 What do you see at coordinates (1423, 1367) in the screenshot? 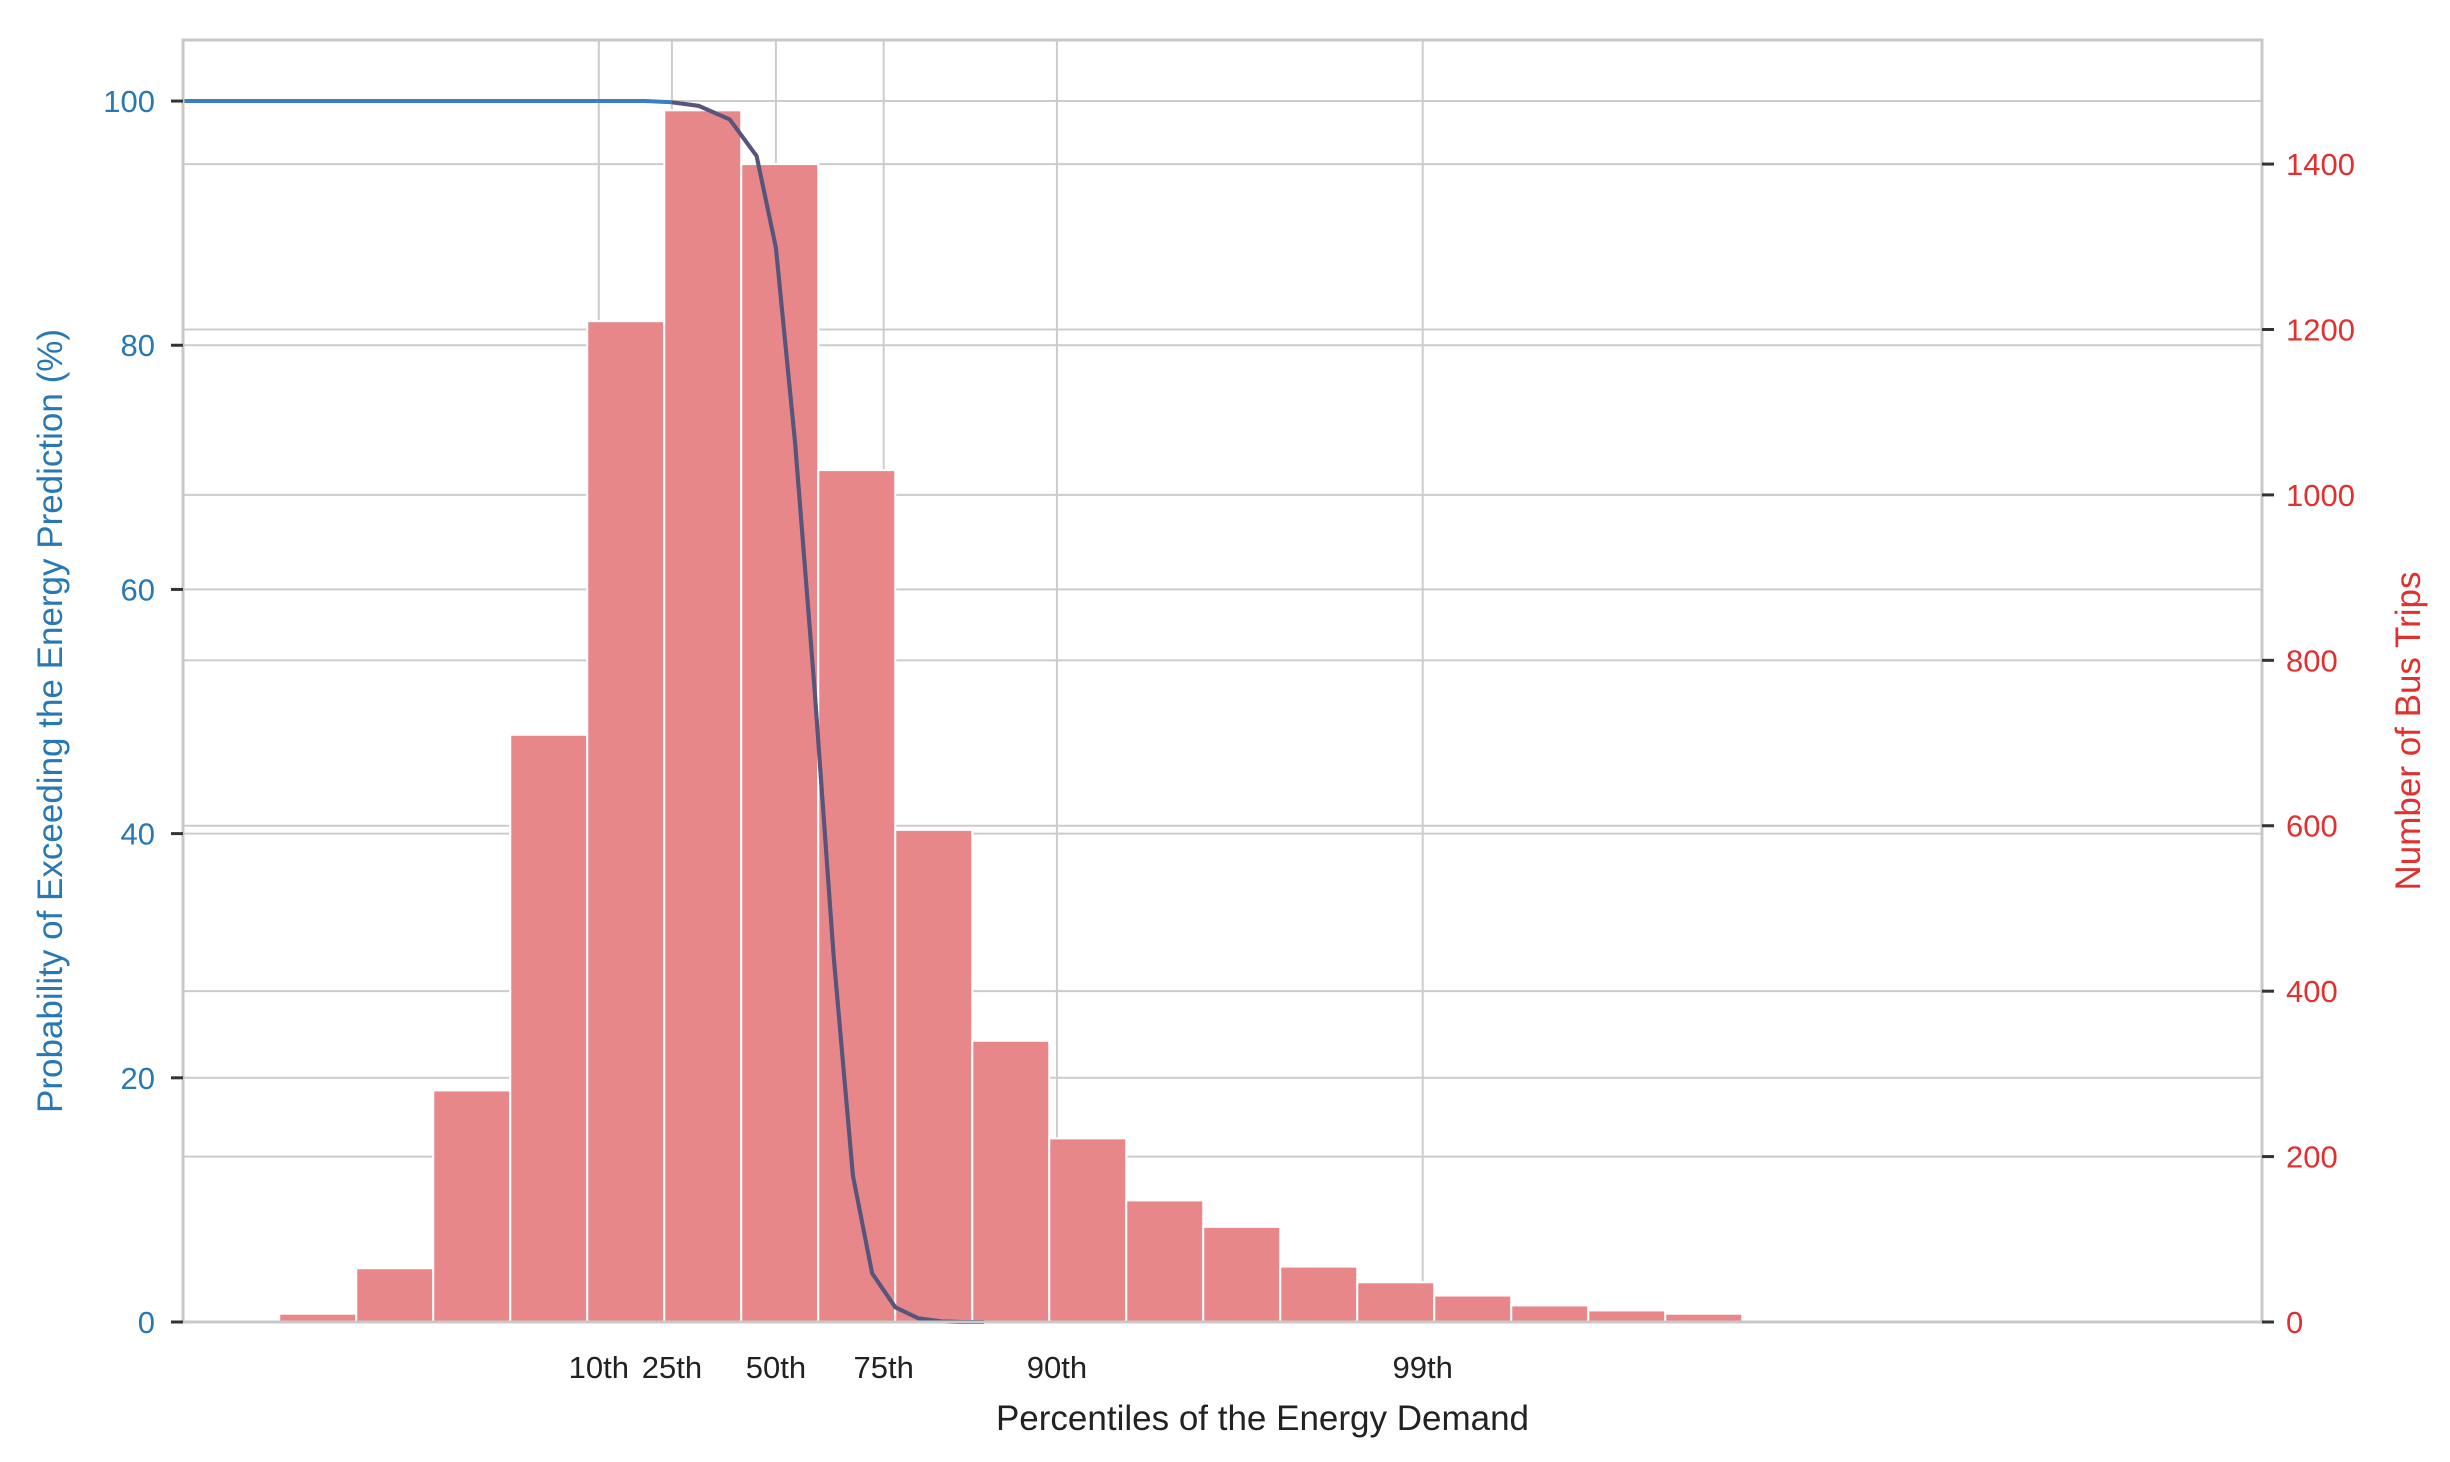
I see `tick-label-bottom: 99th` at bounding box center [1423, 1367].